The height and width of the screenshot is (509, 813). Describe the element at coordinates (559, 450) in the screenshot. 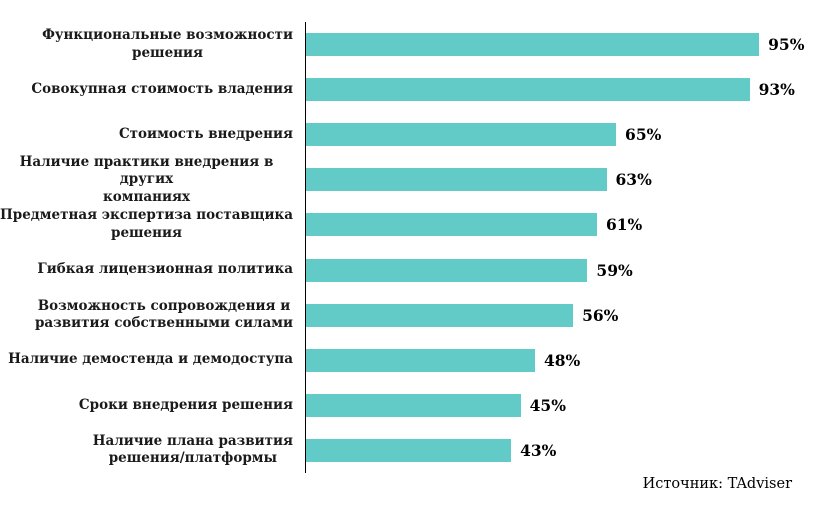

I see `bar-cell: 43%` at that location.